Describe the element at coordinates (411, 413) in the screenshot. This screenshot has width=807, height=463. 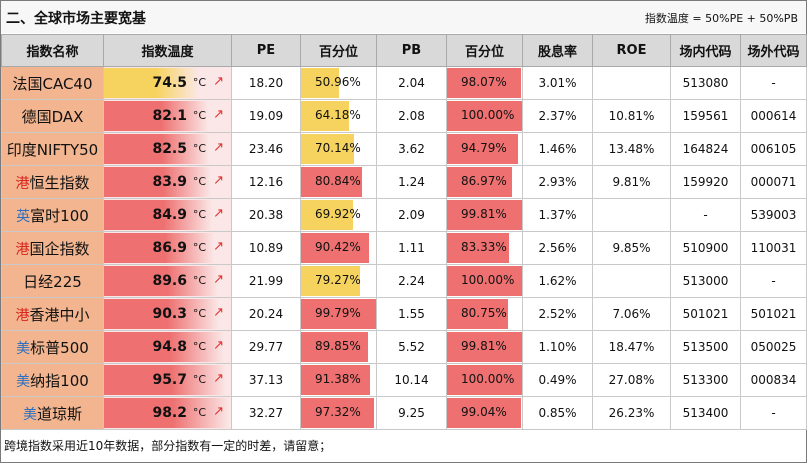
I see `pb-value: 9.25` at that location.